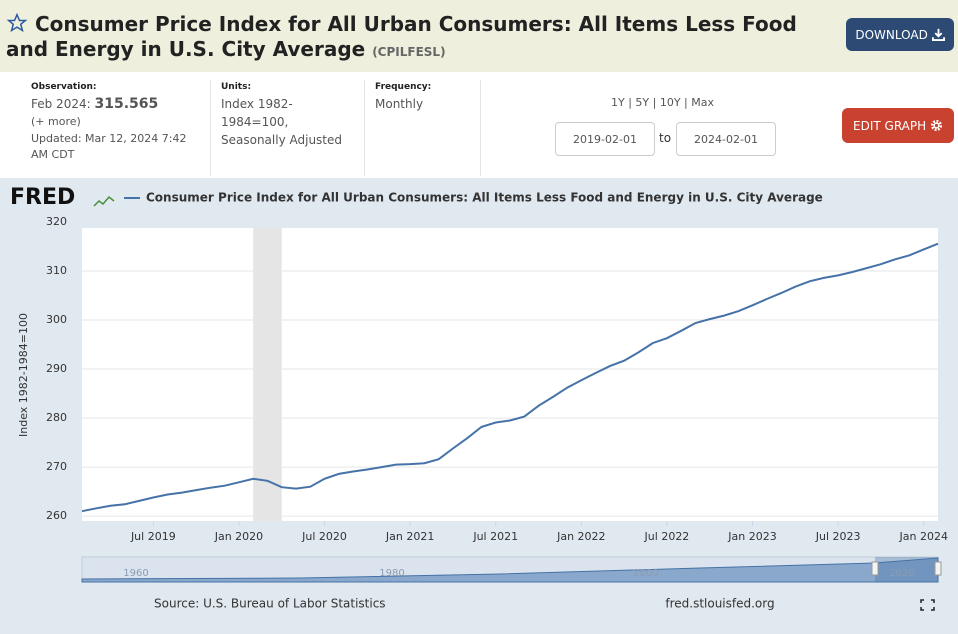  What do you see at coordinates (645, 573) in the screenshot?
I see `navigator-label: 2000` at bounding box center [645, 573].